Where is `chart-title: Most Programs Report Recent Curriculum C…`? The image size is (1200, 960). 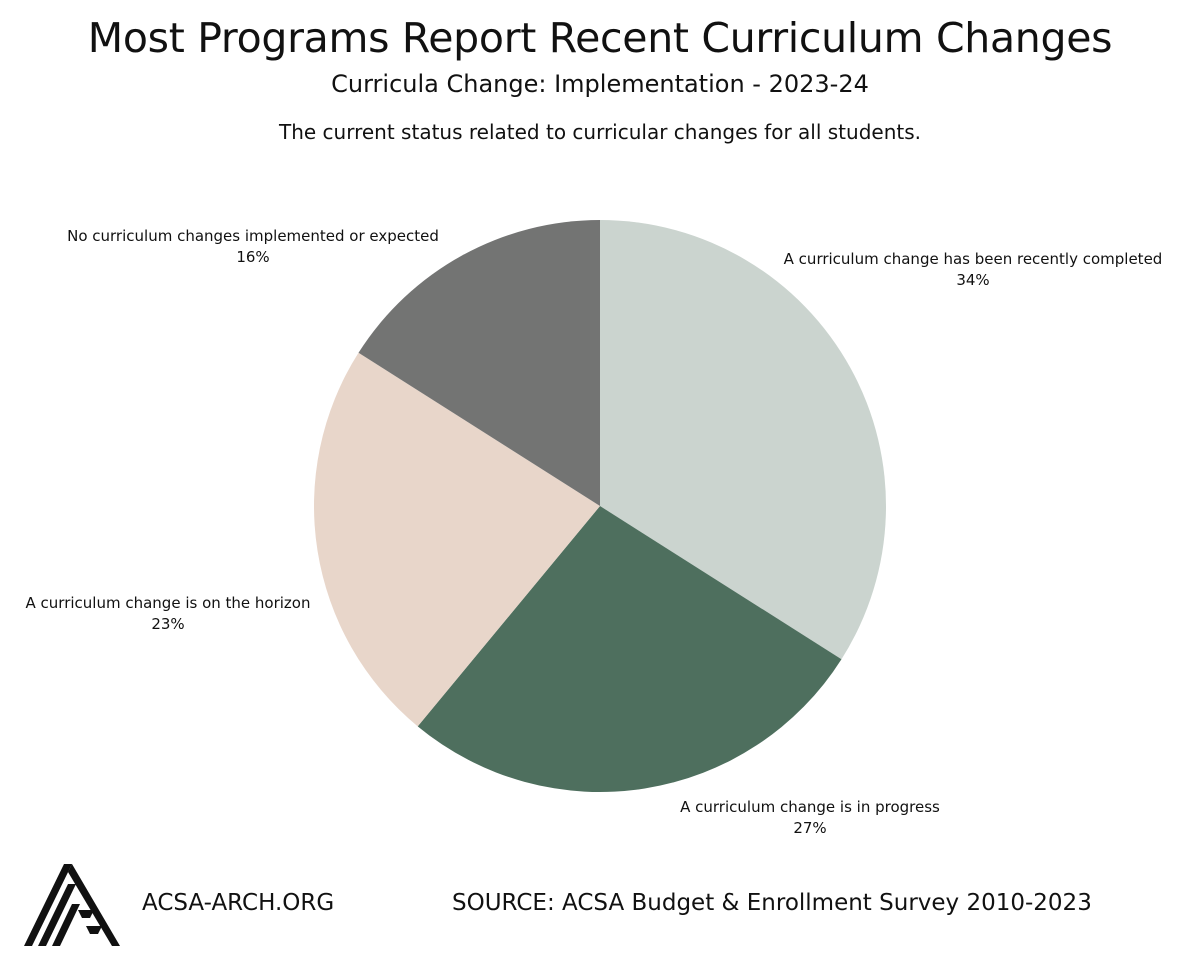
chart-title: Most Programs Report Recent Curriculum C… is located at coordinates (600, 38).